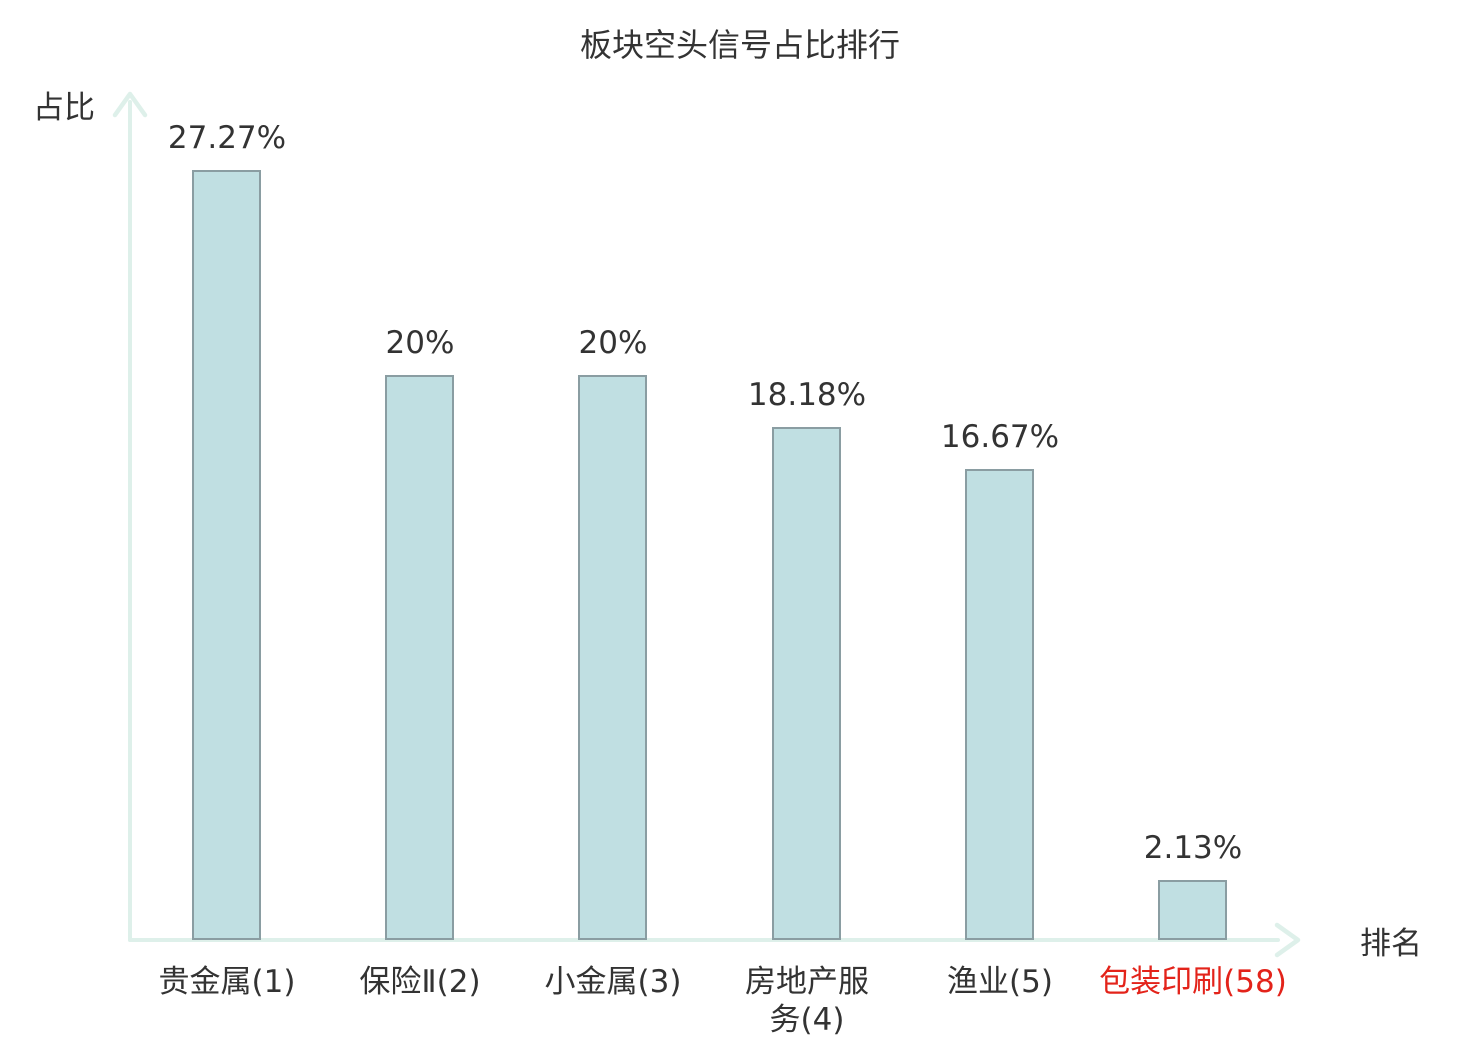 The height and width of the screenshot is (1040, 1480). What do you see at coordinates (64, 108) in the screenshot?
I see `y-axis-label: 占比` at bounding box center [64, 108].